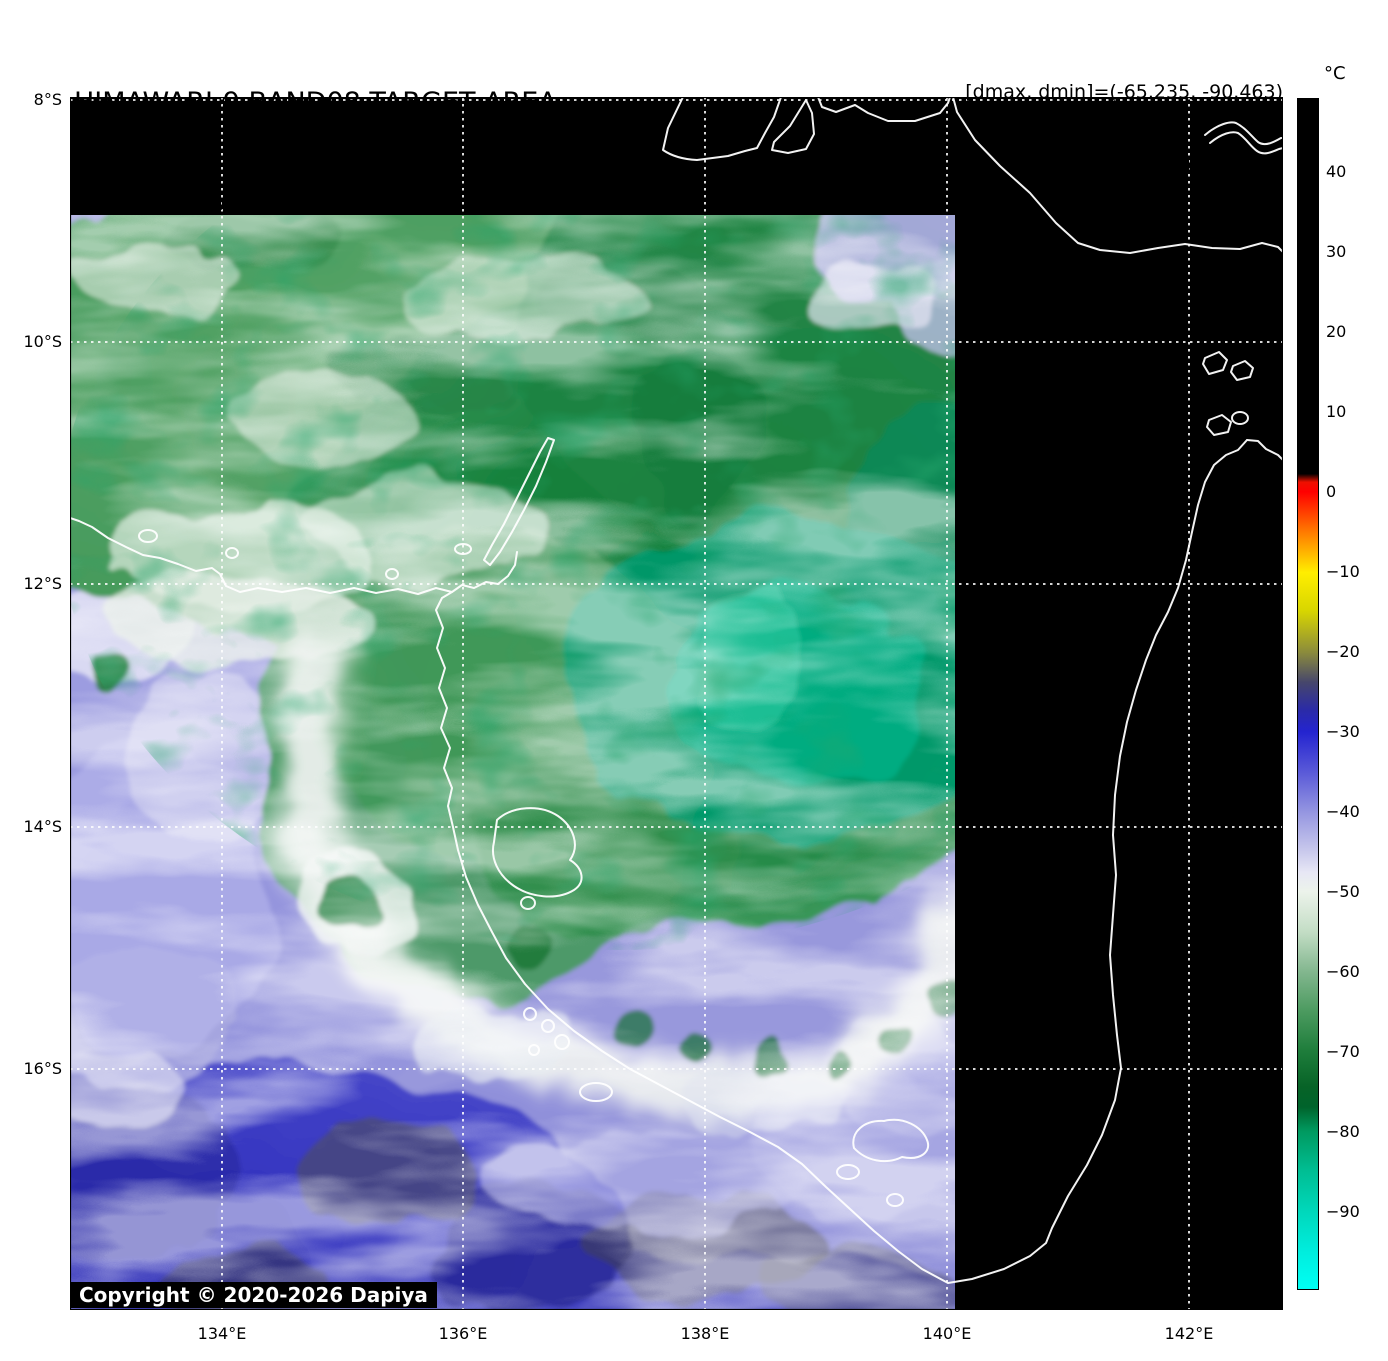 Image resolution: width=1388 pixels, height=1361 pixels. What do you see at coordinates (519, 501) in the screenshot?
I see `island-wessel-chain` at bounding box center [519, 501].